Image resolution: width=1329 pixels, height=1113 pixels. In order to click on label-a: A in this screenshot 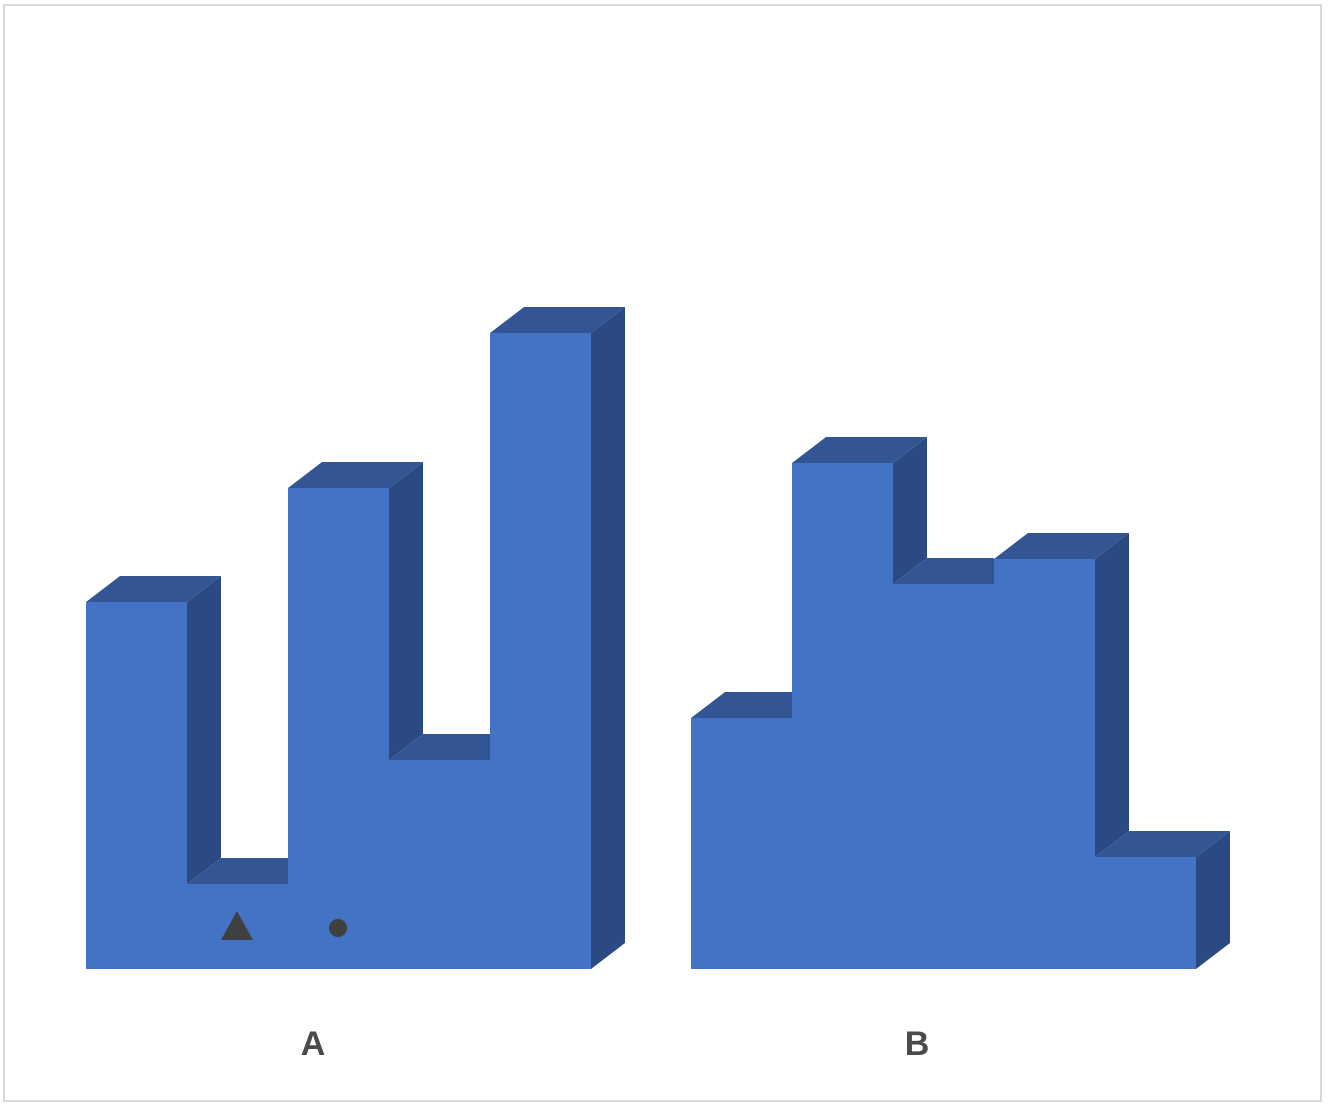, I will do `click(313, 1044)`.